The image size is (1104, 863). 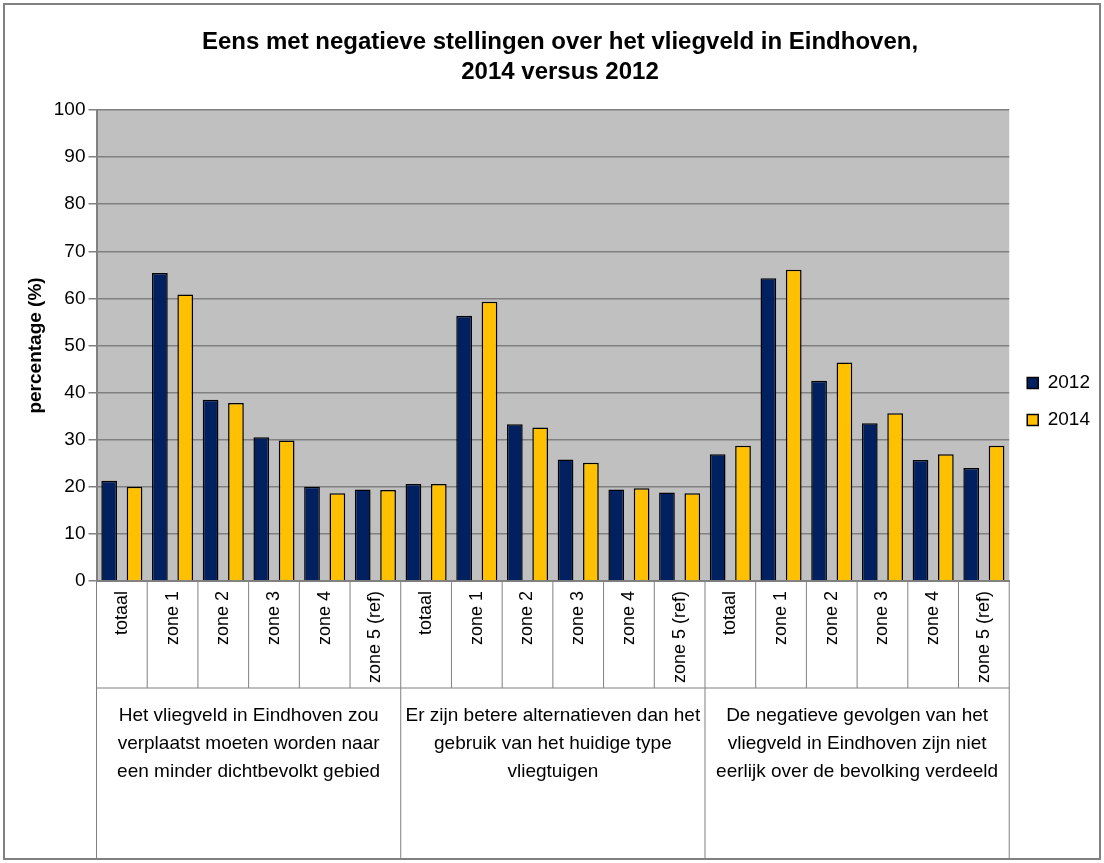 What do you see at coordinates (75, 203) in the screenshot?
I see `y-tick-label: 80` at bounding box center [75, 203].